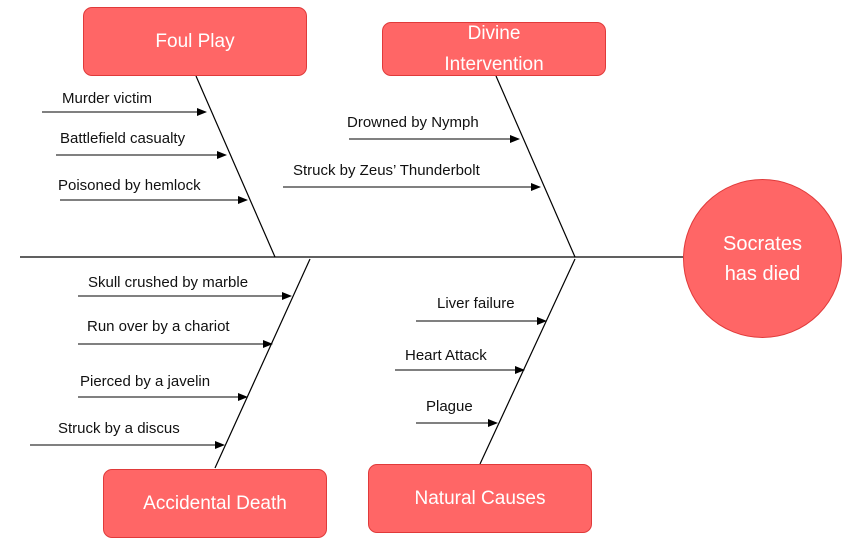  What do you see at coordinates (386, 170) in the screenshot?
I see `cause-label: Struck by Zeus’ Thunderbolt` at bounding box center [386, 170].